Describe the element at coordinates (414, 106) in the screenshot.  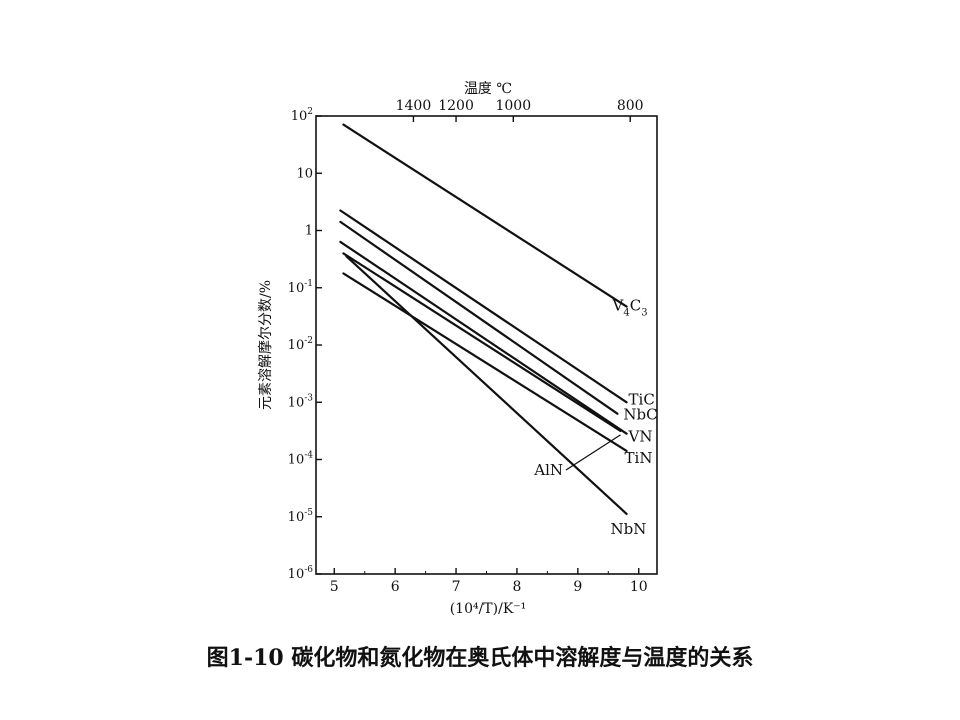
I see `top-tick-label-1400: 1400` at that location.